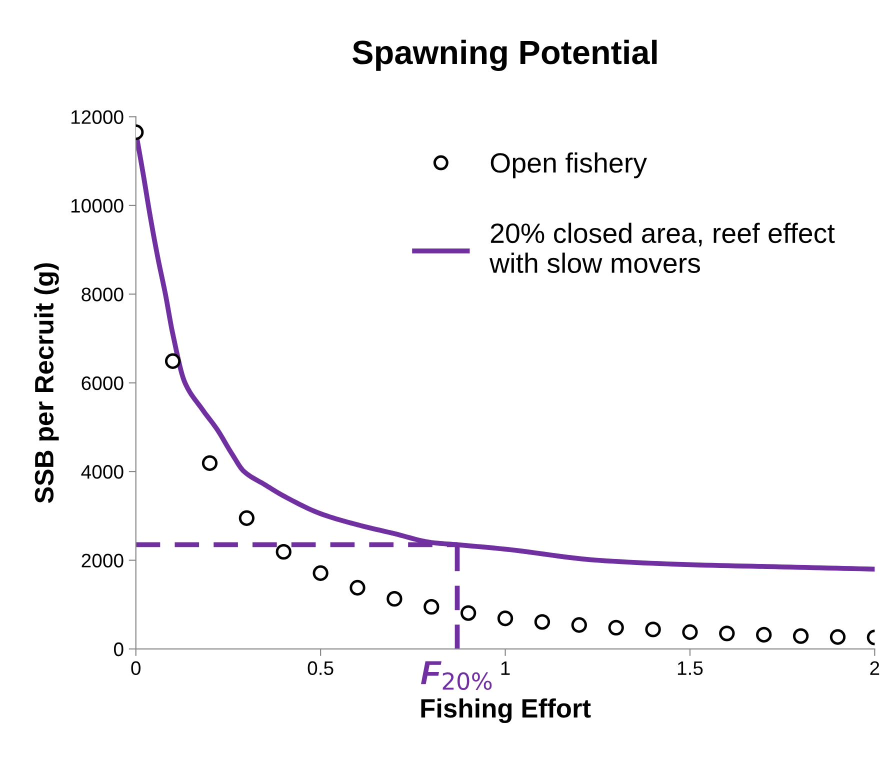 This screenshot has width=888, height=768. Describe the element at coordinates (875, 668) in the screenshot. I see `x-tick-label: 2` at that location.